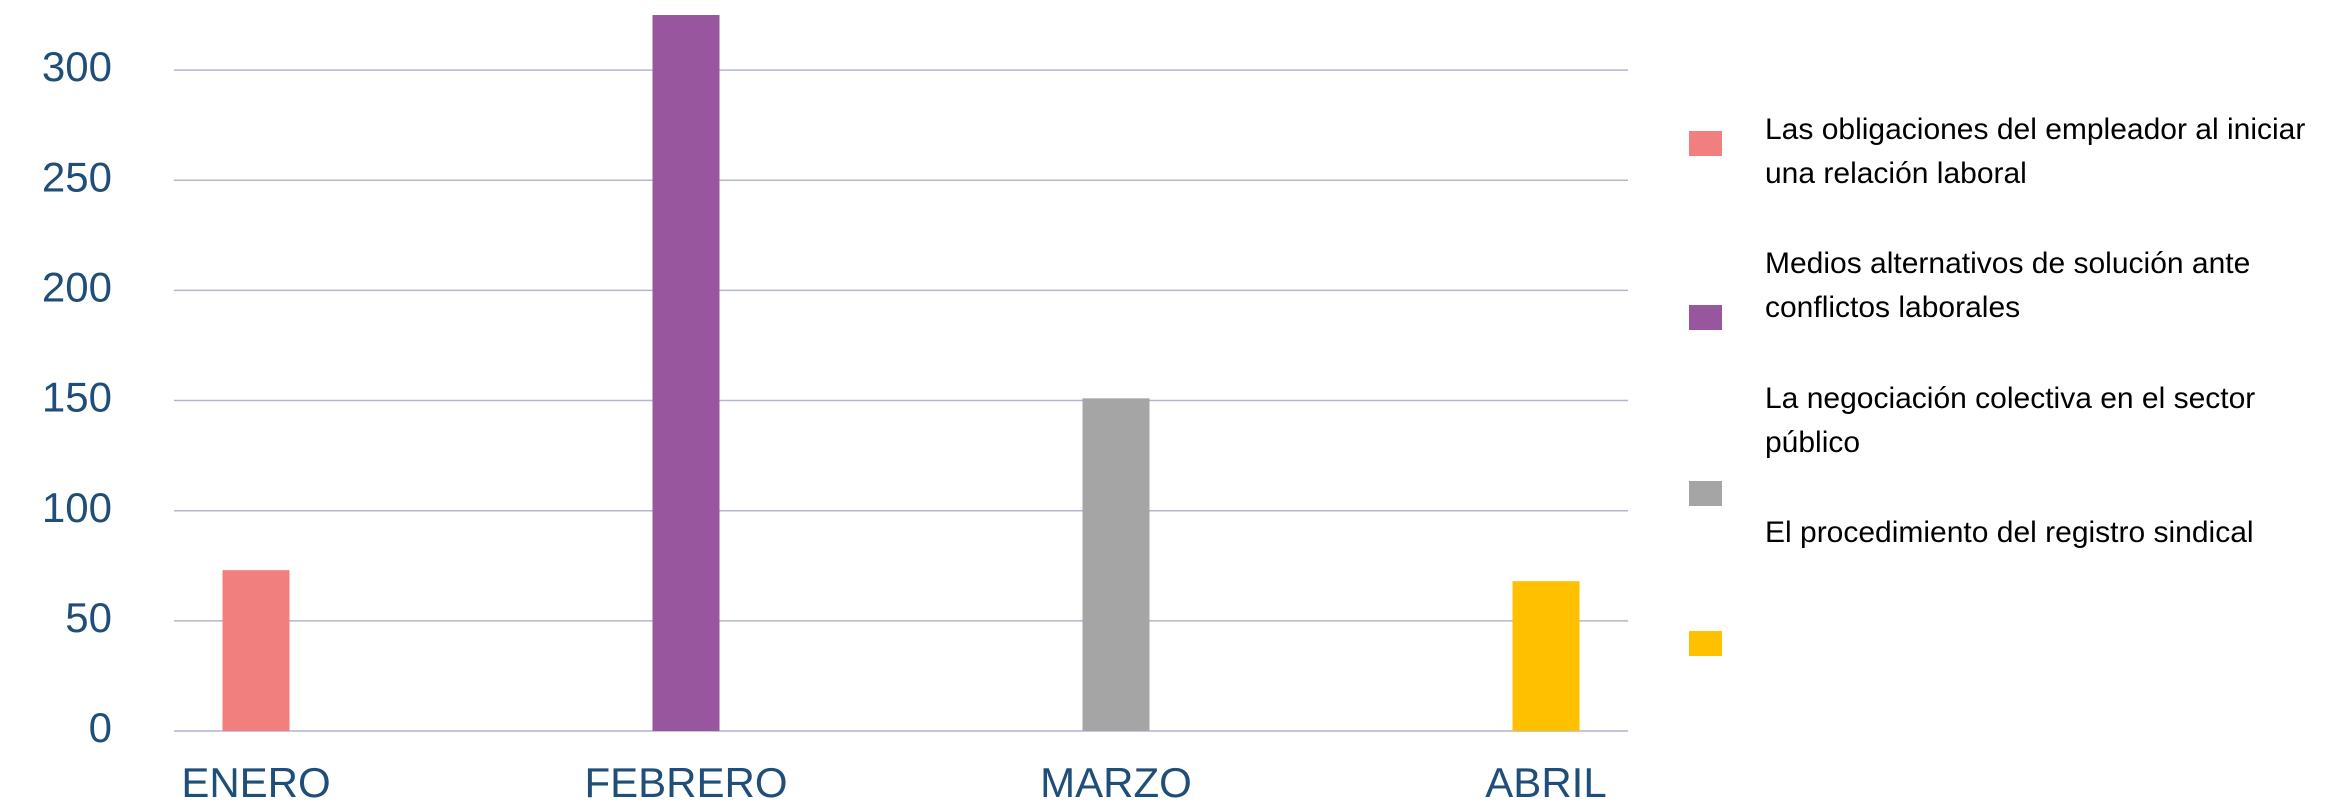  What do you see at coordinates (77, 507) in the screenshot?
I see `y-tick-label: 100` at bounding box center [77, 507].